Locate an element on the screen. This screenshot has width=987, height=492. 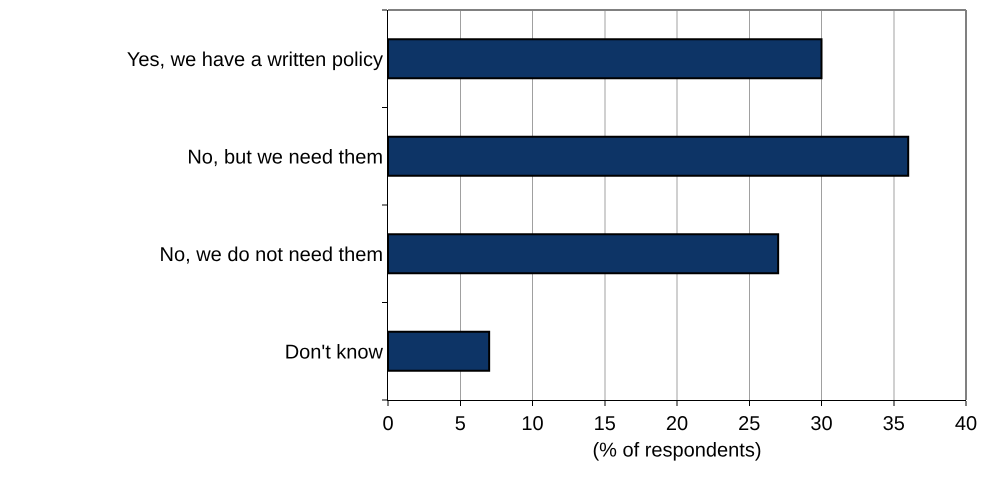
y-tick-label: No, but we need them is located at coordinates (285, 157).